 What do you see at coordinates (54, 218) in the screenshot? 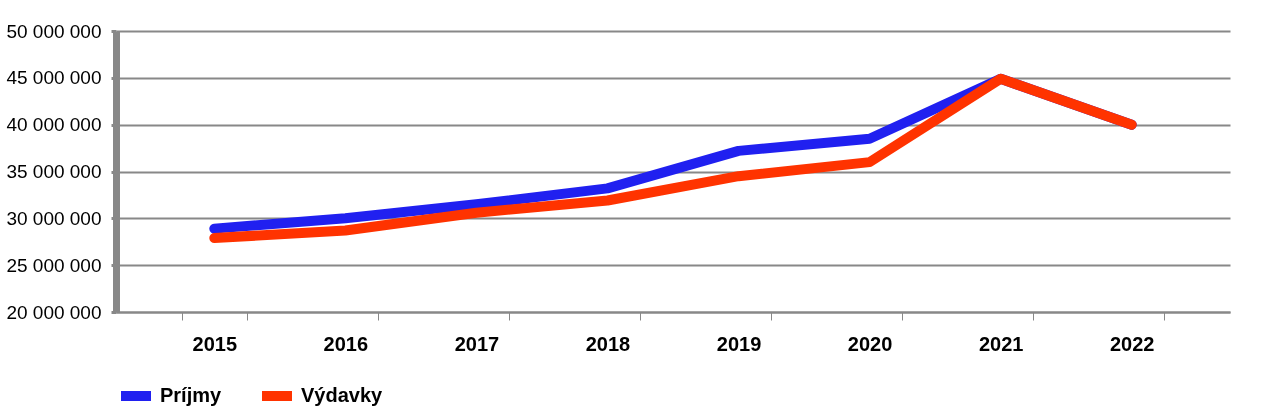
I see `y-tick-label: 30 000 000` at bounding box center [54, 218].